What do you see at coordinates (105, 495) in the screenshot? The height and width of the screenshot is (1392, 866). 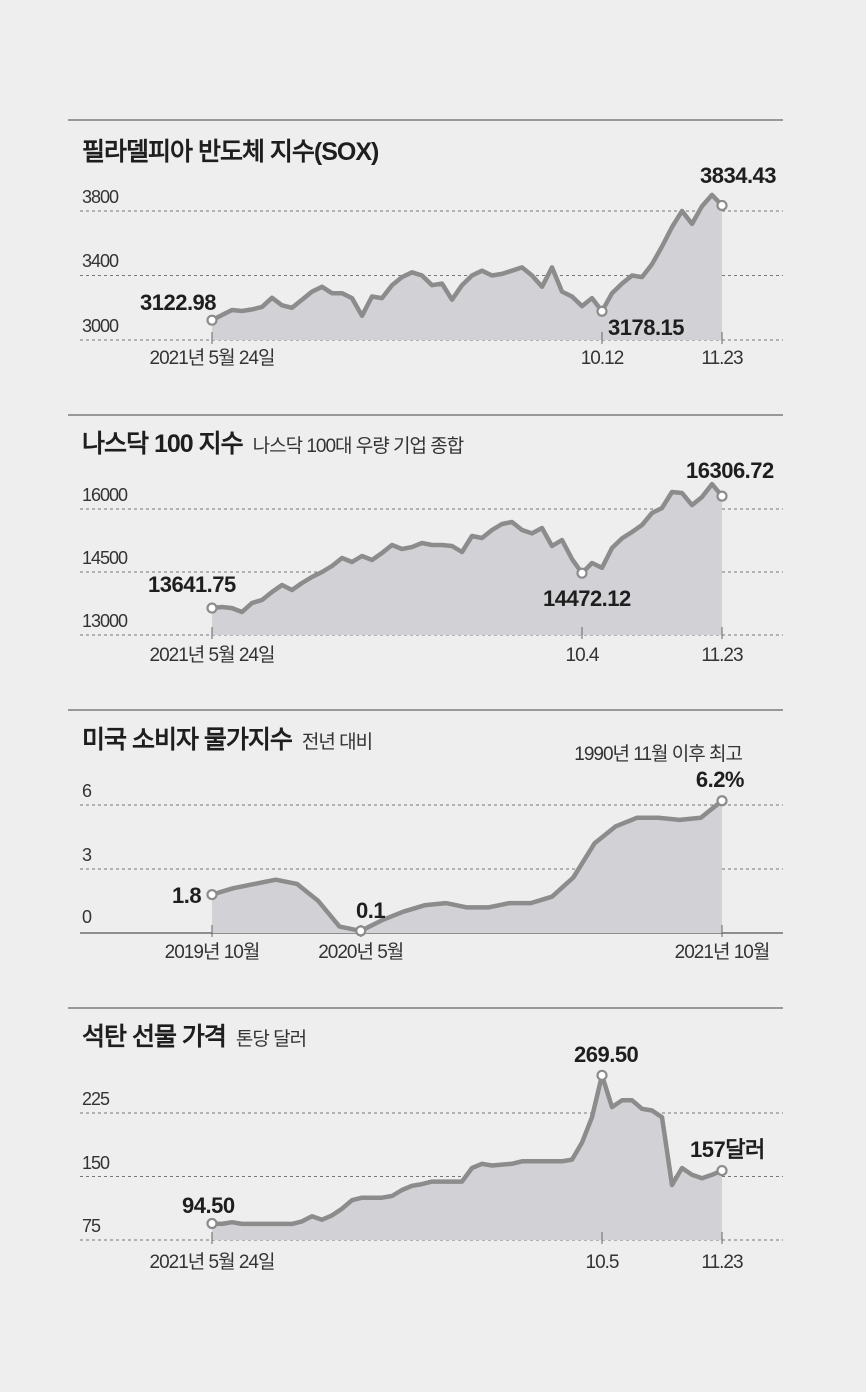 I see `y-tick-label: 16000` at bounding box center [105, 495].